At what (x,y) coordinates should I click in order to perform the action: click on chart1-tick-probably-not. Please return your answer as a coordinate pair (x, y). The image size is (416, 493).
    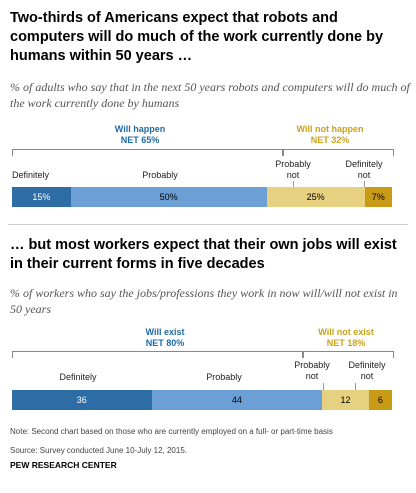
    Looking at the image, I should click on (293, 184).